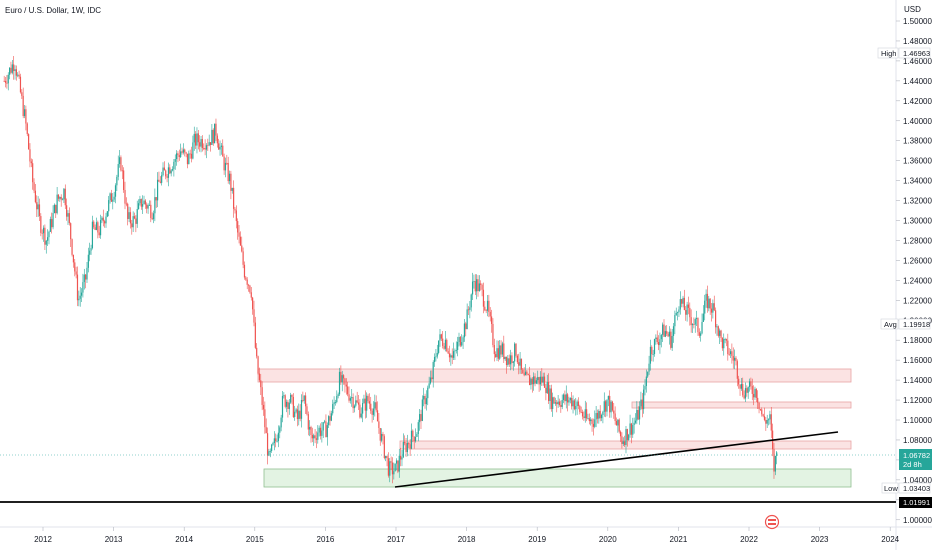 The height and width of the screenshot is (550, 932). I want to click on symbol-title: Euro / U.S. Dollar, 1W, IDC, so click(53, 10).